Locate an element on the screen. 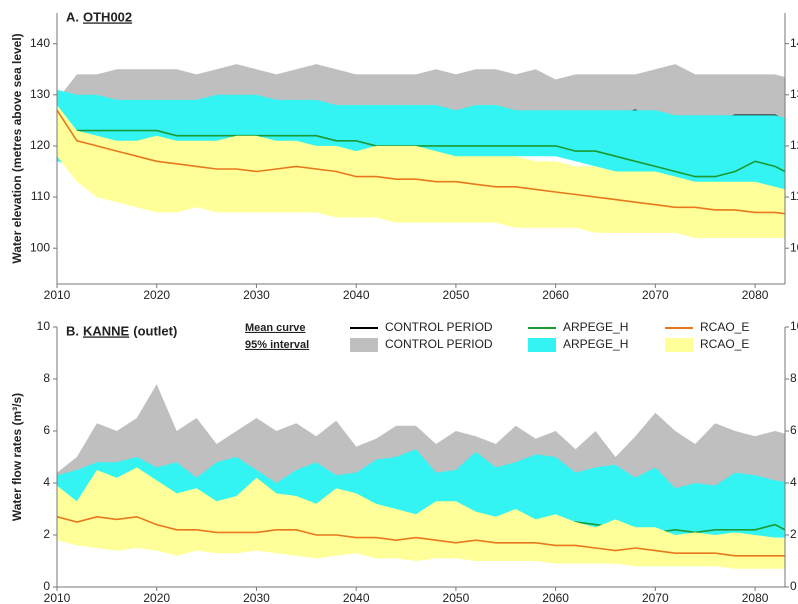  y-axis-label: Water elevation (metres above sea level) is located at coordinates (17, 148).